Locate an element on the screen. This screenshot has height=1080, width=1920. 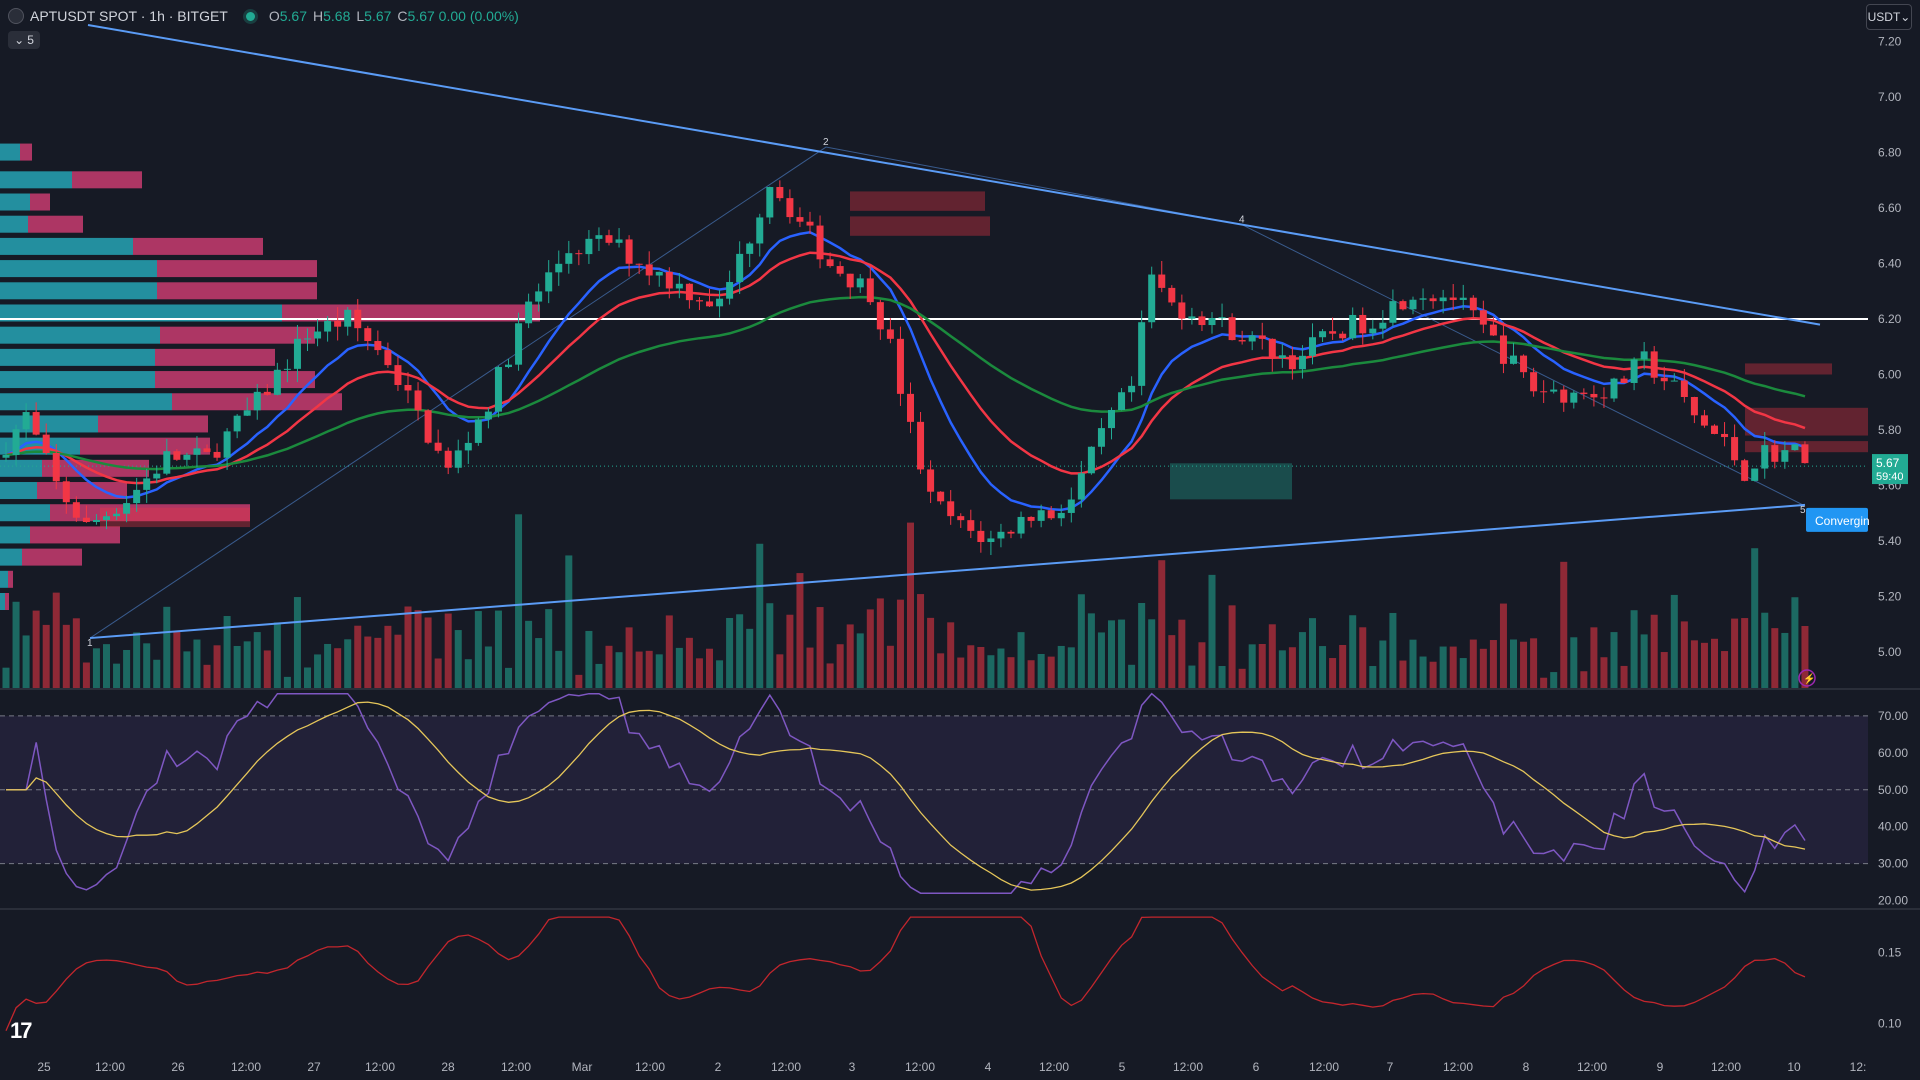
pattern-point-label: 2 is located at coordinates (826, 142).